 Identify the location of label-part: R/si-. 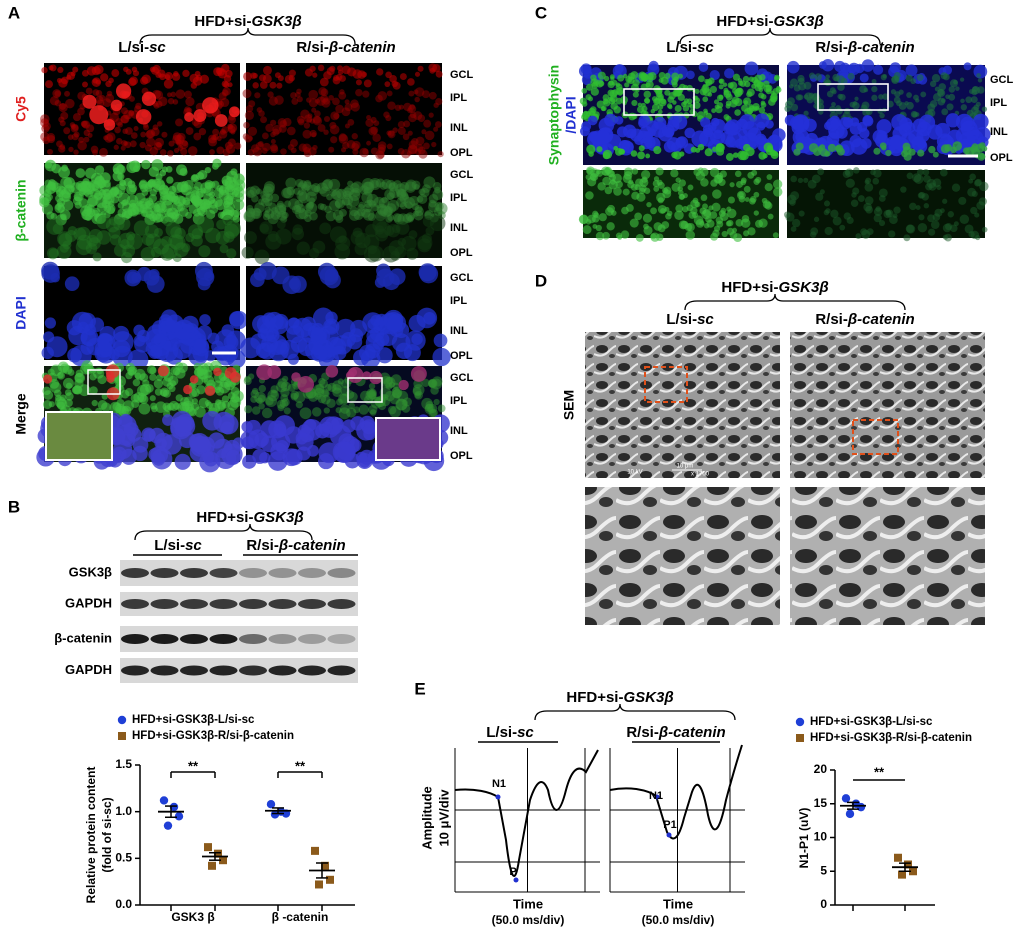
(312, 47).